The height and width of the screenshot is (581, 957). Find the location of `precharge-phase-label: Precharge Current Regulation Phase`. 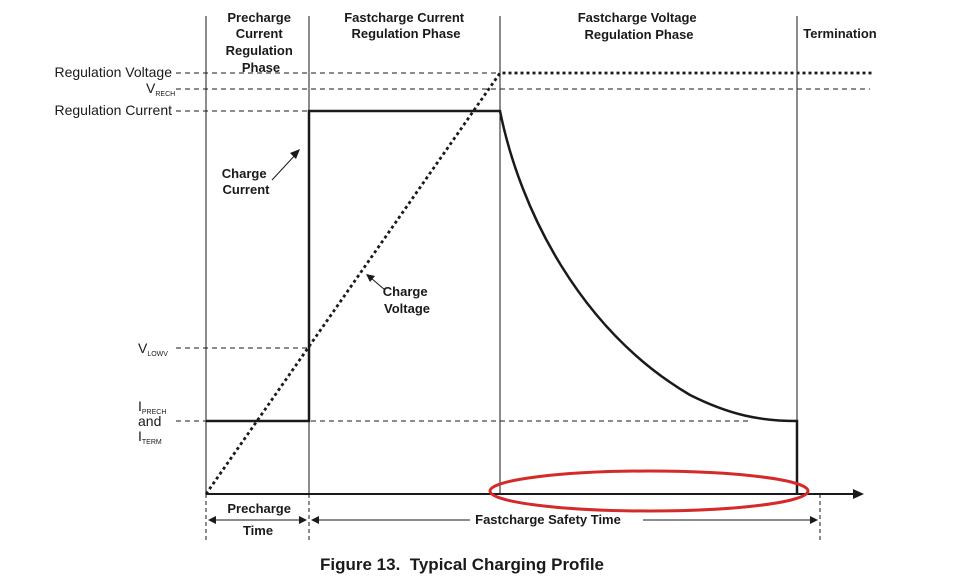

precharge-phase-label: Precharge Current Regulation Phase is located at coordinates (261, 42).